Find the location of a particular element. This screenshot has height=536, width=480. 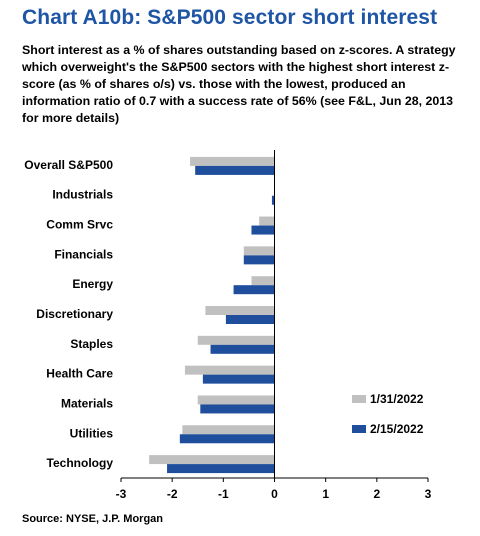

legend-label-2: 2/15/2022 is located at coordinates (397, 429).